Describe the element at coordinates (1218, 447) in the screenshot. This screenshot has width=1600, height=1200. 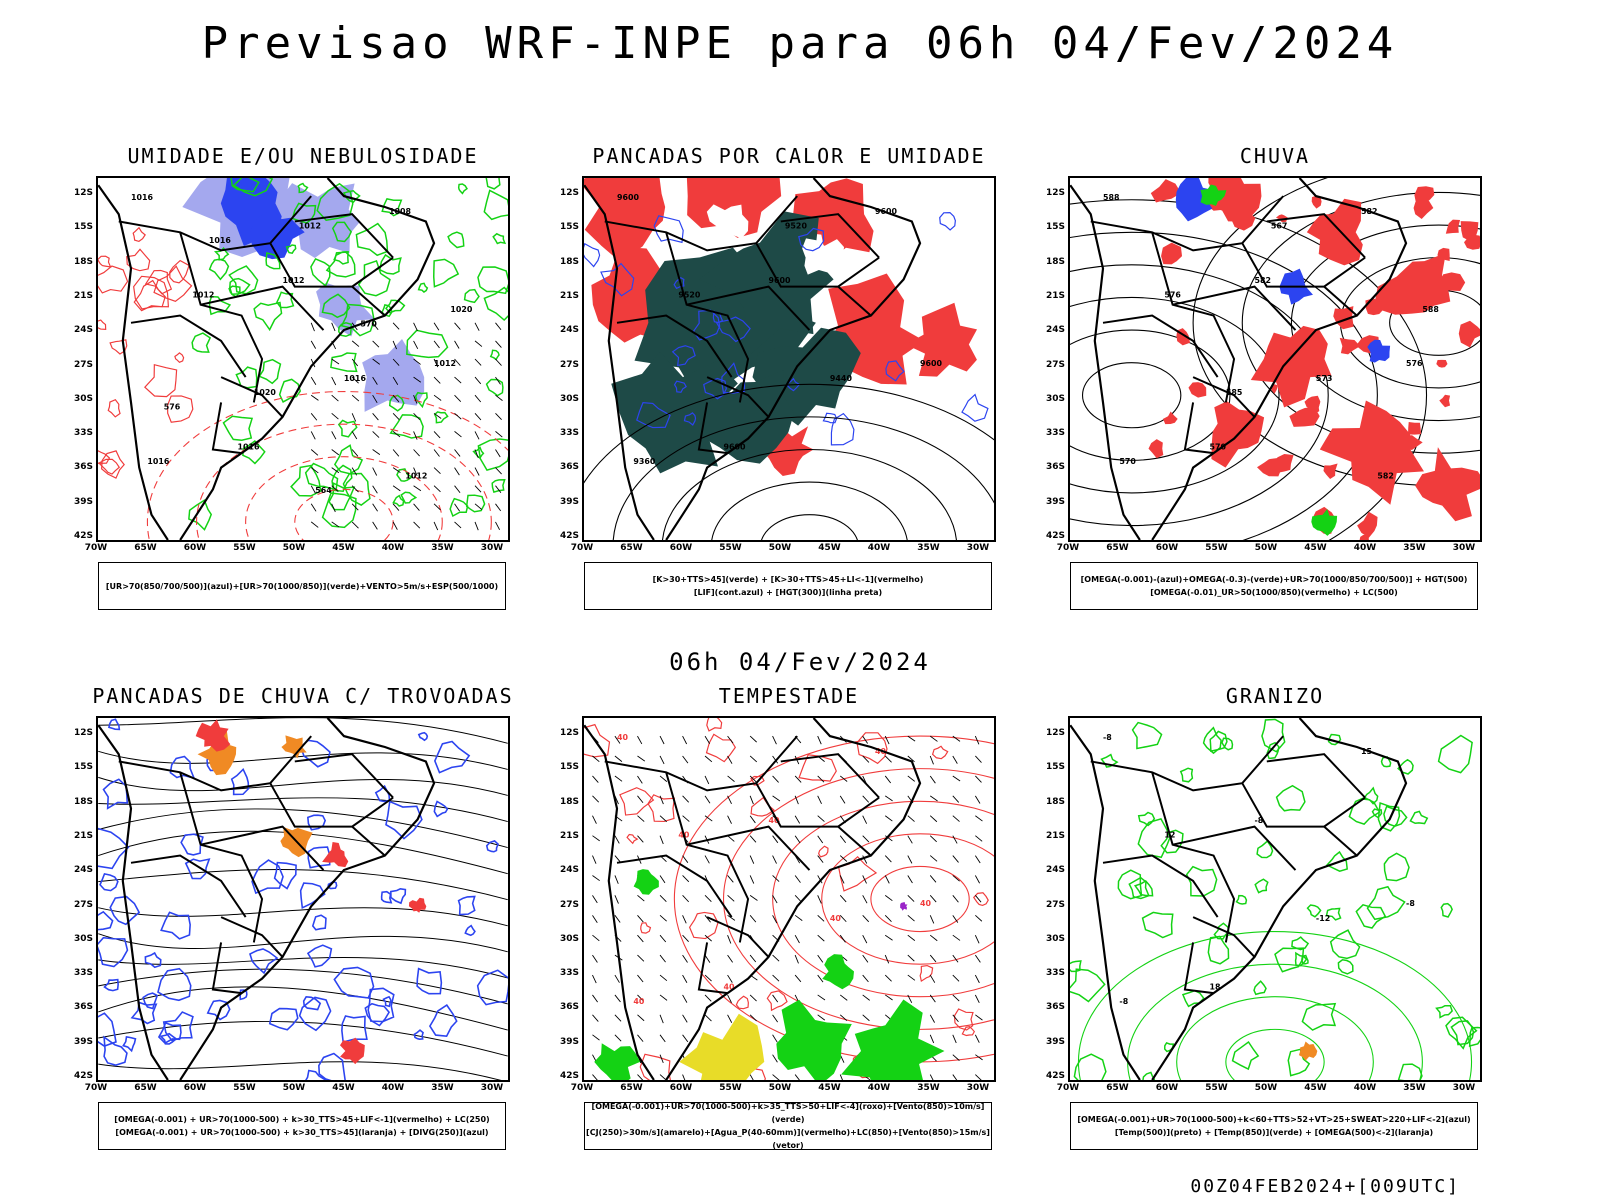
I see `contour-label: 570` at that location.